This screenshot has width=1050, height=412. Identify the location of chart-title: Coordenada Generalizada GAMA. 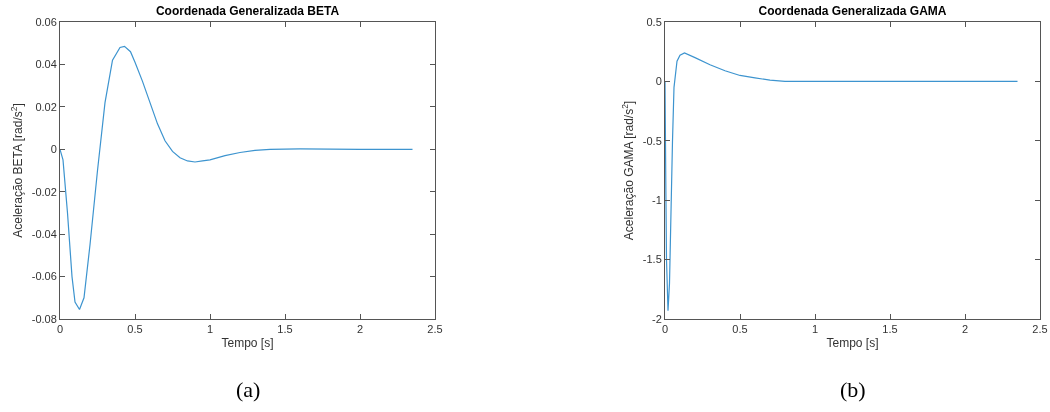
(852, 10).